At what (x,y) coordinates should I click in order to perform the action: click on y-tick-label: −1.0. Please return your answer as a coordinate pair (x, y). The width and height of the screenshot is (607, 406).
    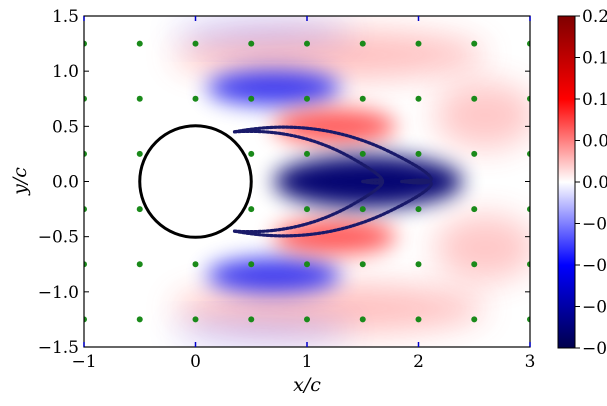
    Looking at the image, I should click on (58, 293).